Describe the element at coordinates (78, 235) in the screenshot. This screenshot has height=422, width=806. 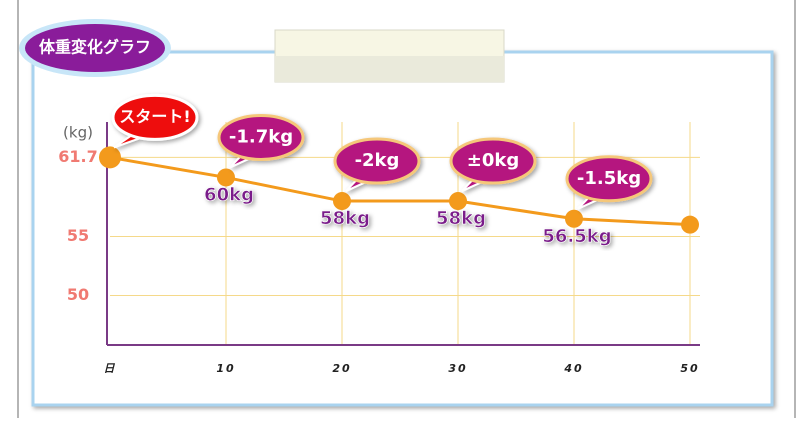
I see `y-tick-label: 55` at that location.